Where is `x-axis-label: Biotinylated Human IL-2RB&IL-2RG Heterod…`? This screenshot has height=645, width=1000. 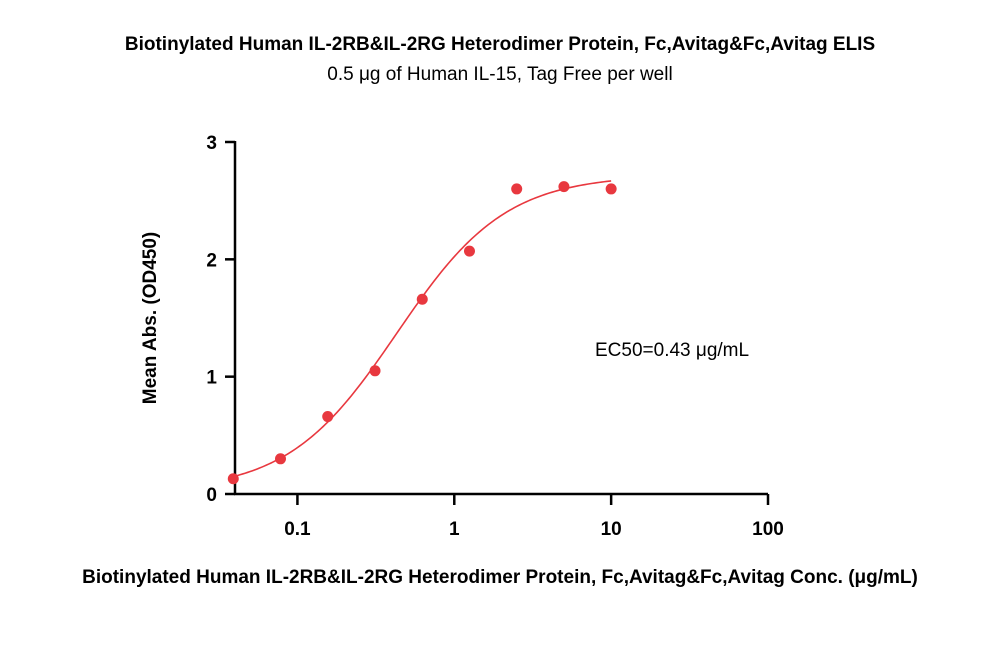 x-axis-label: Biotinylated Human IL-2RB&IL-2RG Heterod… is located at coordinates (500, 577).